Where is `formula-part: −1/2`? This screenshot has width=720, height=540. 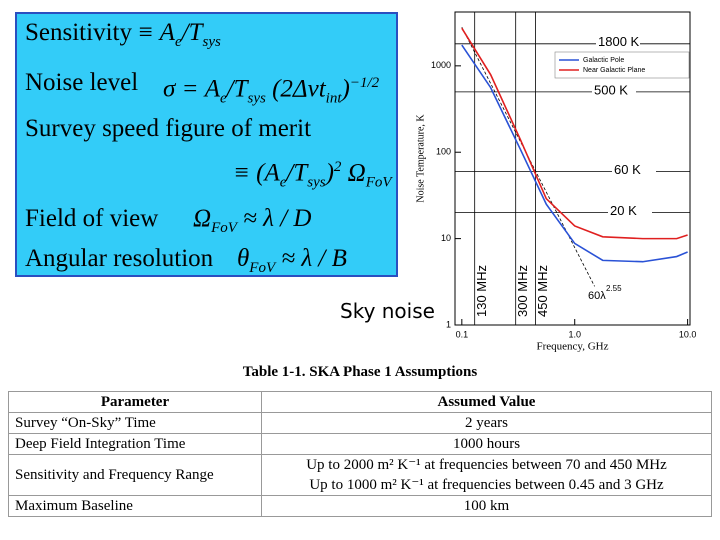
formula-part: −1/2 is located at coordinates (364, 83).